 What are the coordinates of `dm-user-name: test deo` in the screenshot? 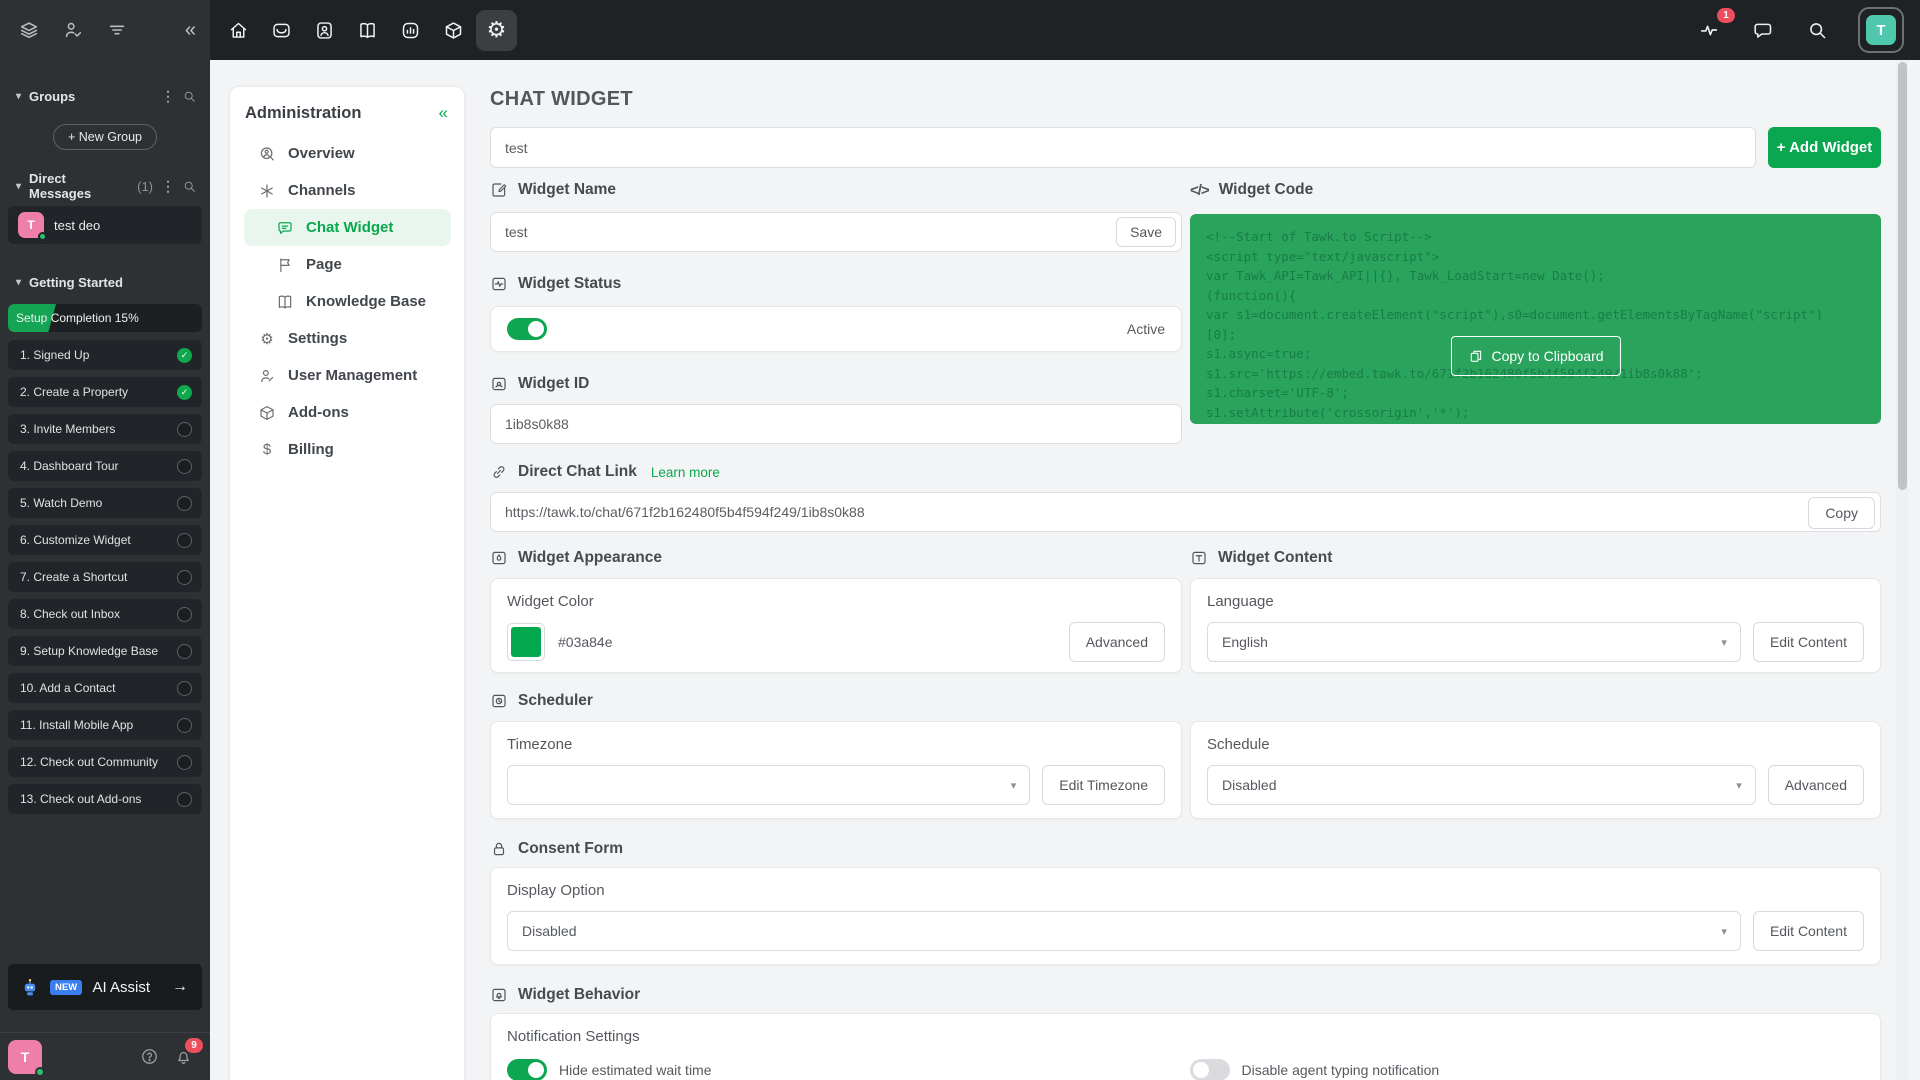 It's located at (77, 225).